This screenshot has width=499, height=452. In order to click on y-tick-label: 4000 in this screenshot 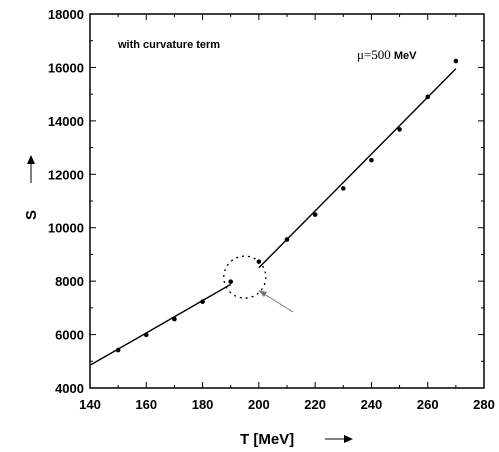, I will do `click(69, 388)`.